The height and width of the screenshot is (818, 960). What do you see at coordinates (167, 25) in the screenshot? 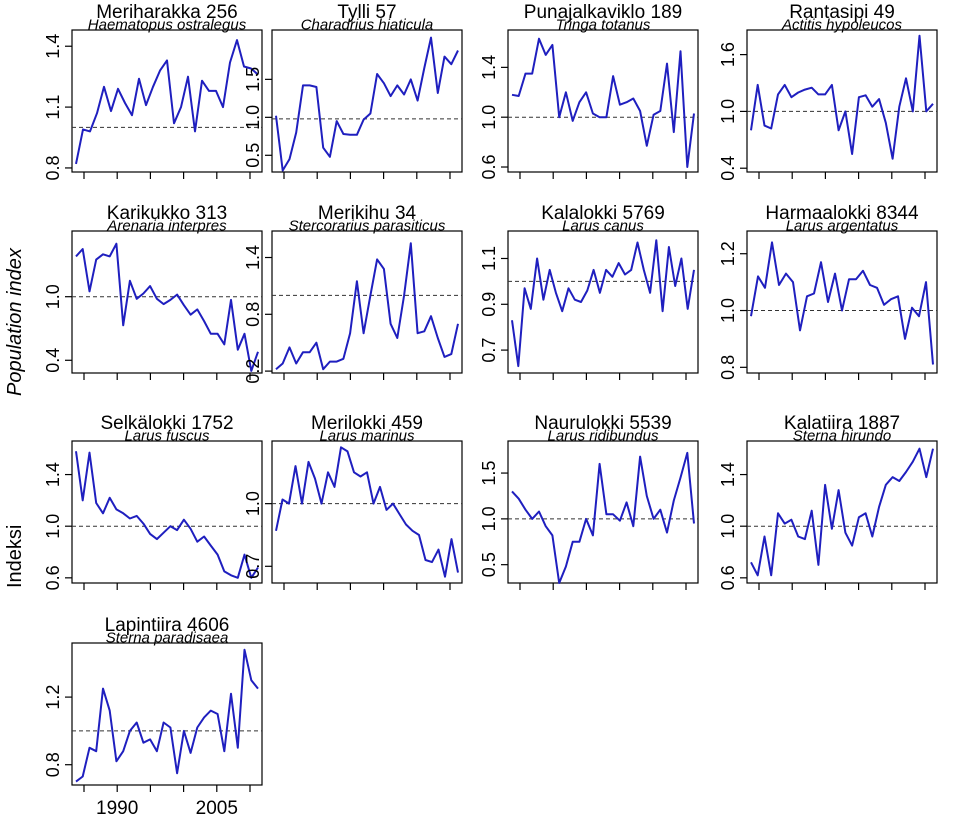
I see `panel-subtitle: Haematopus ostralegus` at bounding box center [167, 25].